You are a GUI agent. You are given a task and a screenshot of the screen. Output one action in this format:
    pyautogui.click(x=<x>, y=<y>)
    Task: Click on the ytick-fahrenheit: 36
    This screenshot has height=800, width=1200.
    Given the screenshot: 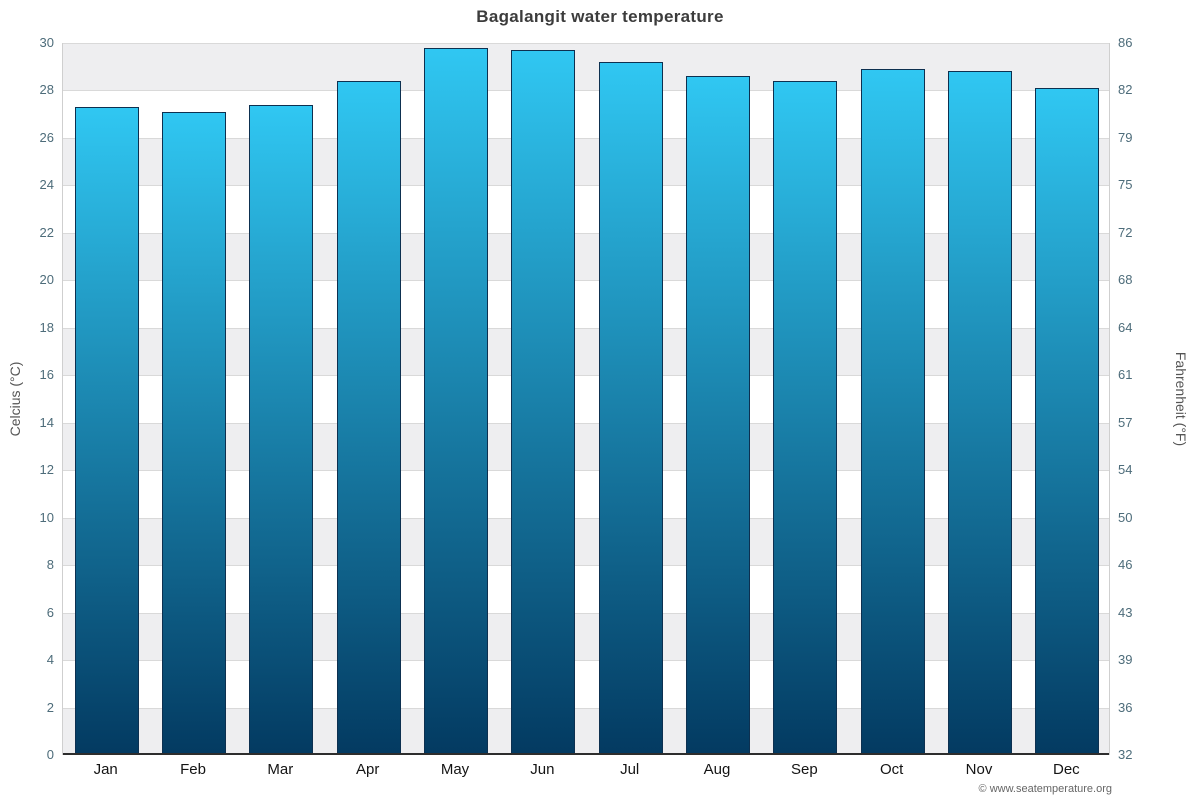 What is the action you would take?
    pyautogui.click(x=1125, y=707)
    